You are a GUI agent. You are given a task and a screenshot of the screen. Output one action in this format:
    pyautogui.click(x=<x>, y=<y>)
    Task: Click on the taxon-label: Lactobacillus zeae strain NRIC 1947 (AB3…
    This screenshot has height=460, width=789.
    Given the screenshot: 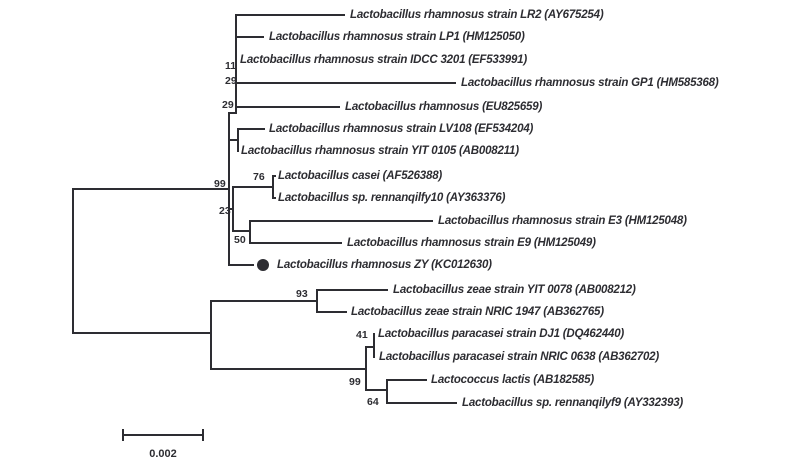 What is the action you would take?
    pyautogui.click(x=477, y=312)
    